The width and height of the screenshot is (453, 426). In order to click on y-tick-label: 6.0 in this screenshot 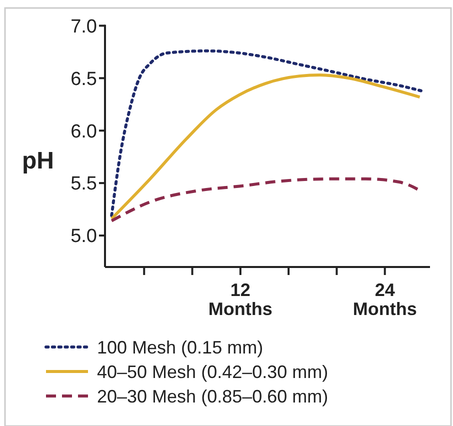, I will do `click(83, 131)`.